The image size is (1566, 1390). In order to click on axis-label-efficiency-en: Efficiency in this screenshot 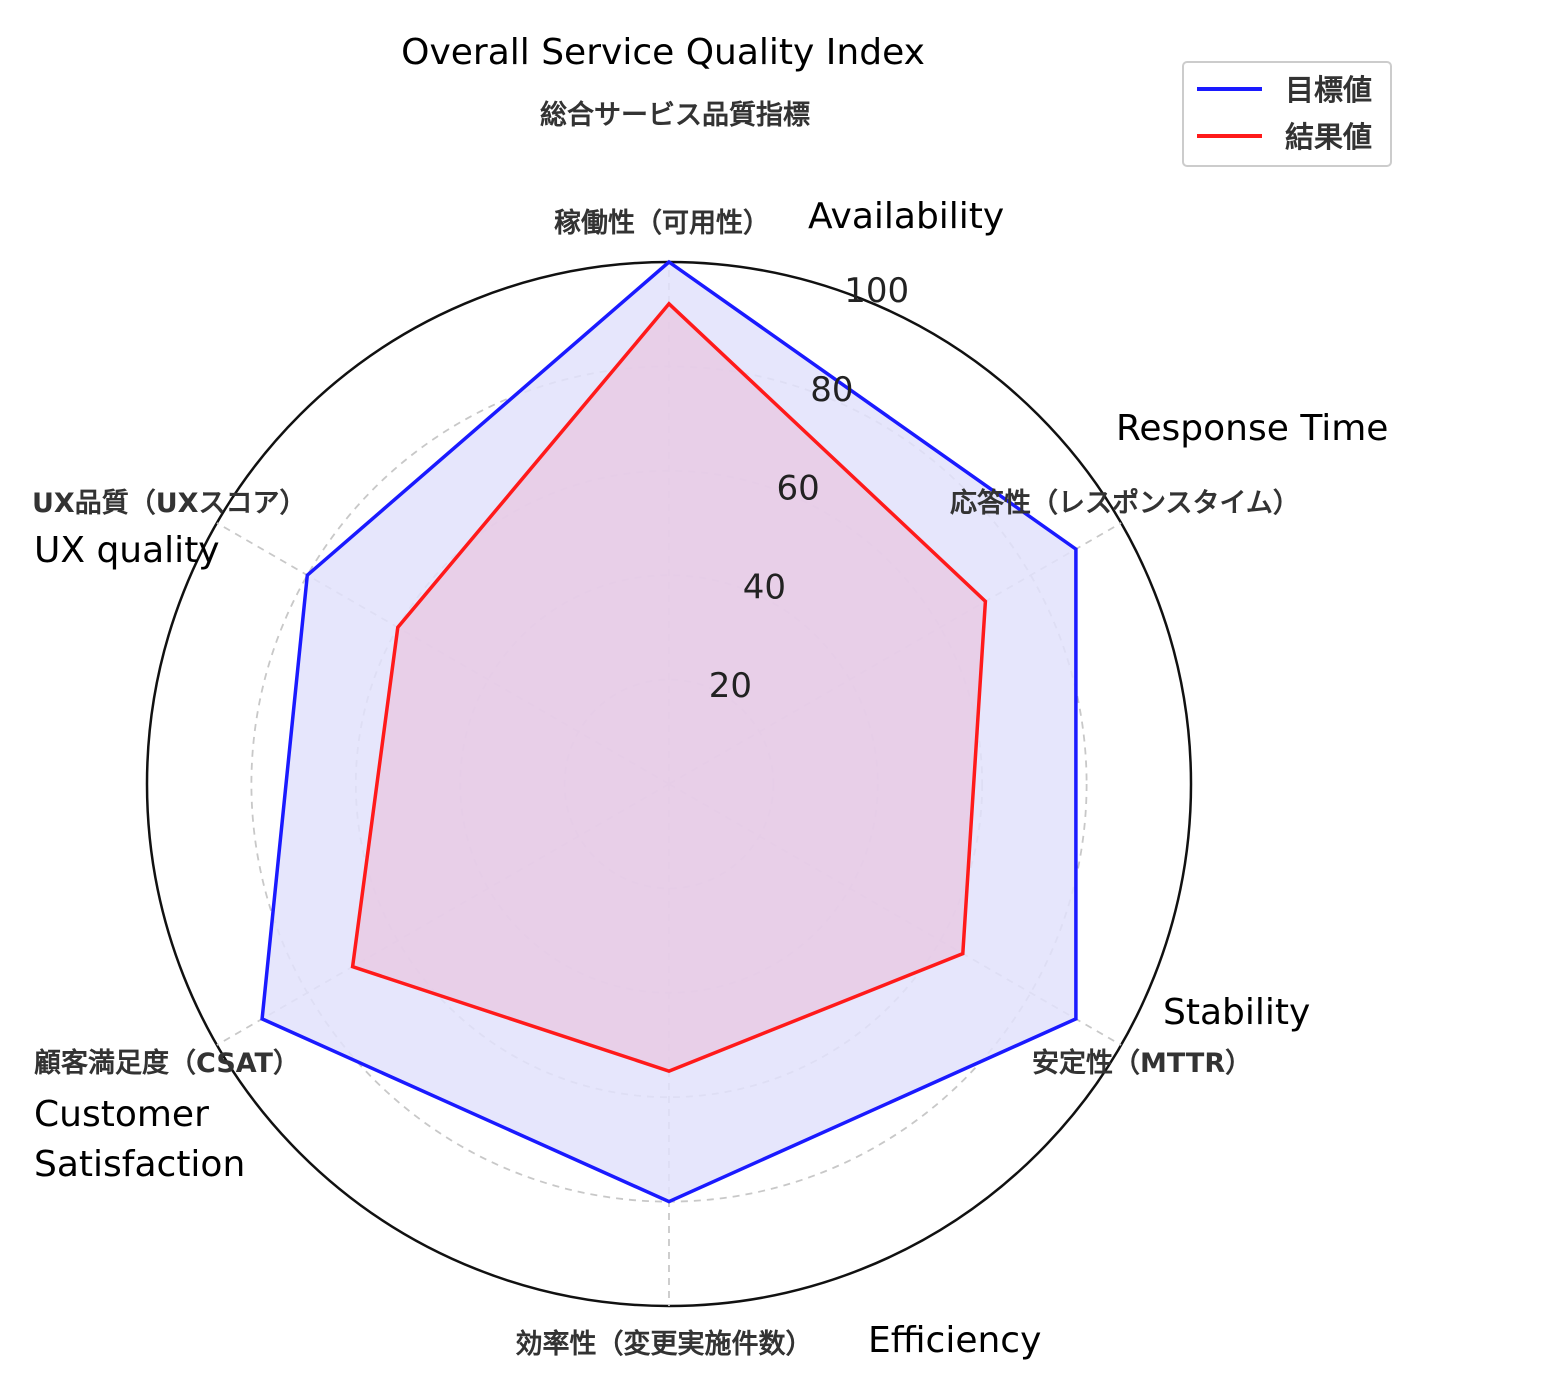, I will do `click(954, 1340)`.